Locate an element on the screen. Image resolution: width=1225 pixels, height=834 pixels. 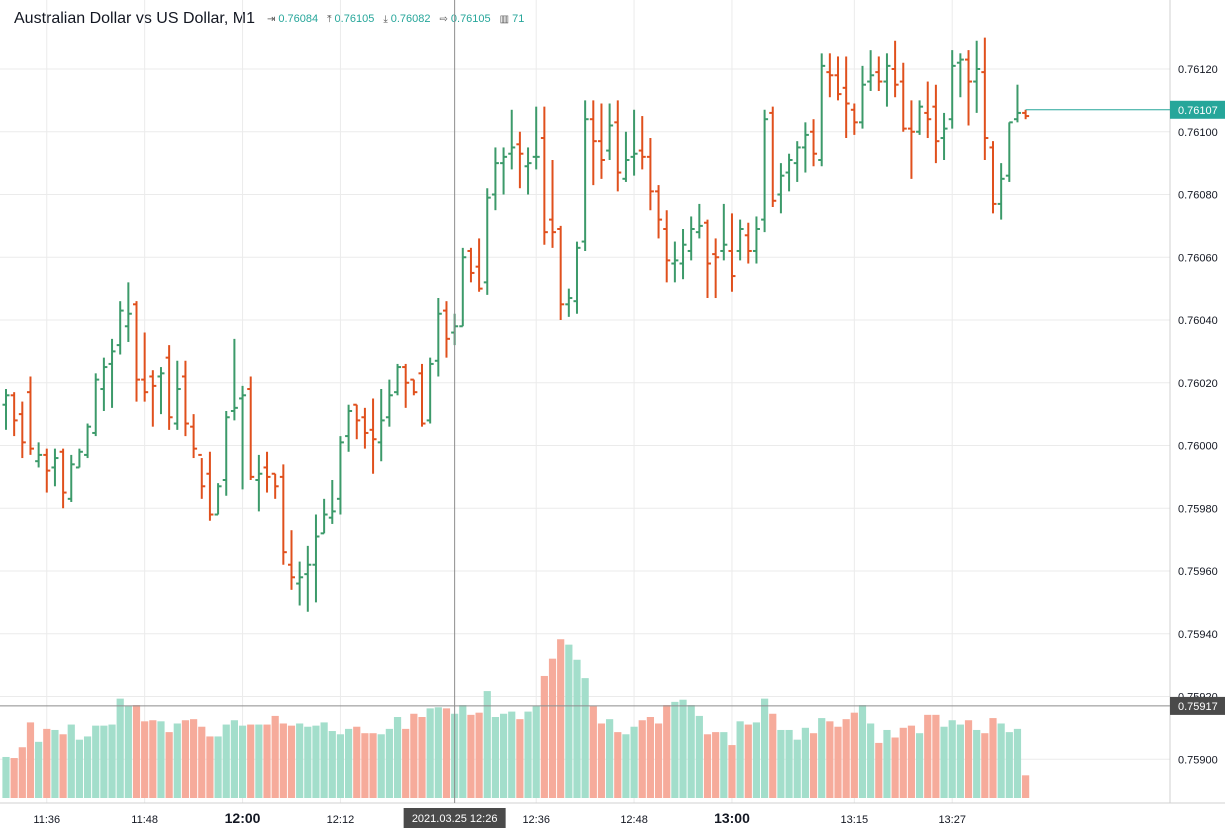
time-tick-label: 12:48 is located at coordinates (634, 820).